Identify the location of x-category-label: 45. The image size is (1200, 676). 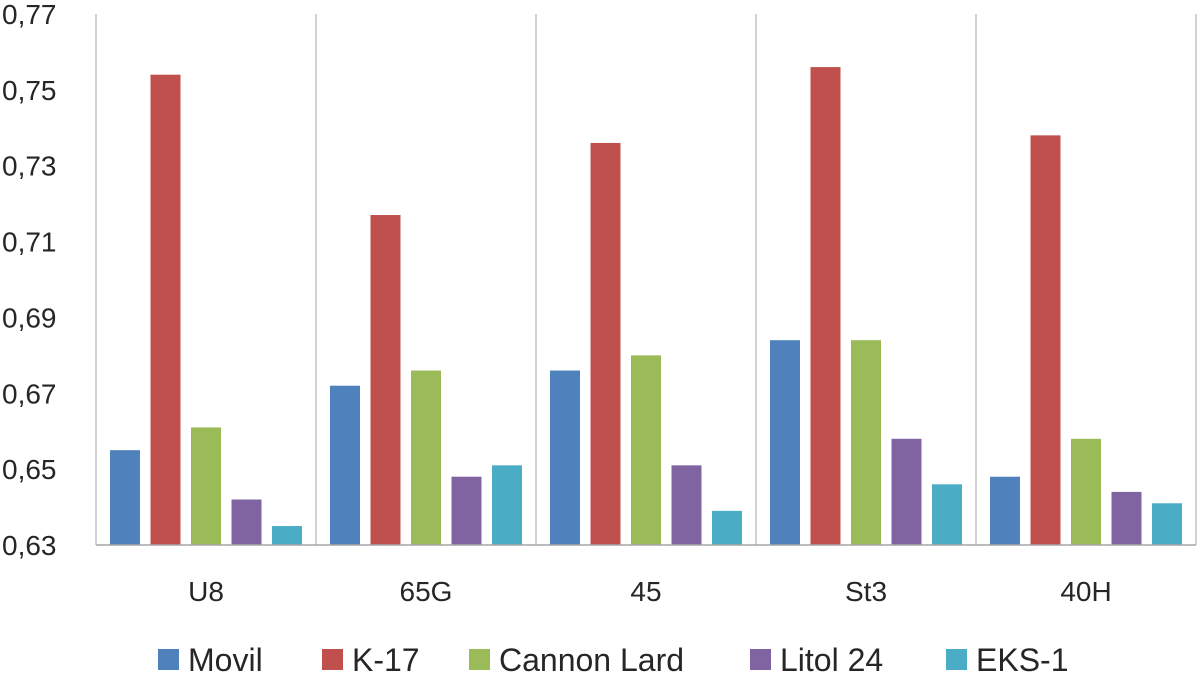
(645, 591).